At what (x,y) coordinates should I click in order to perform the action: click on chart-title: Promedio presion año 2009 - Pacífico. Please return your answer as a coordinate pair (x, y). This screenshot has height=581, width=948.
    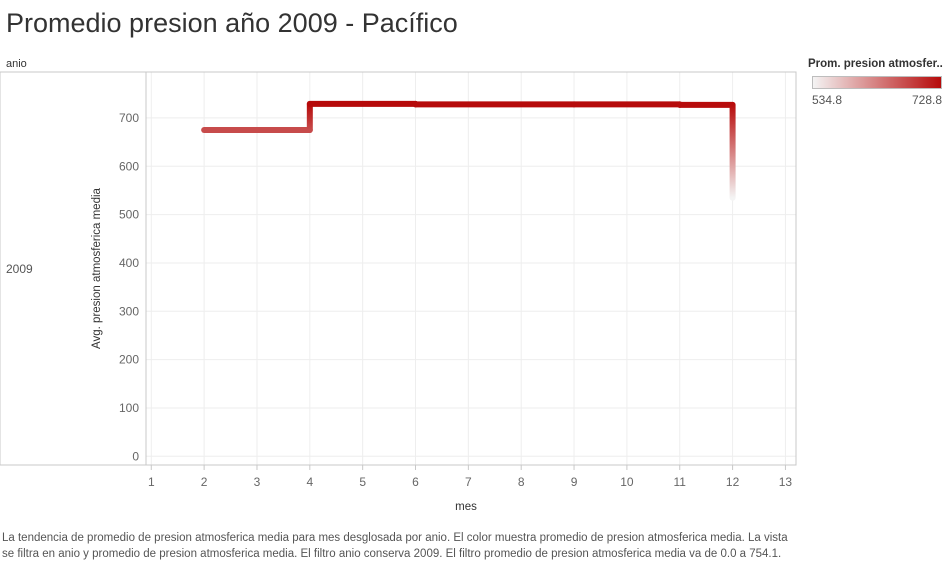
    Looking at the image, I should click on (232, 23).